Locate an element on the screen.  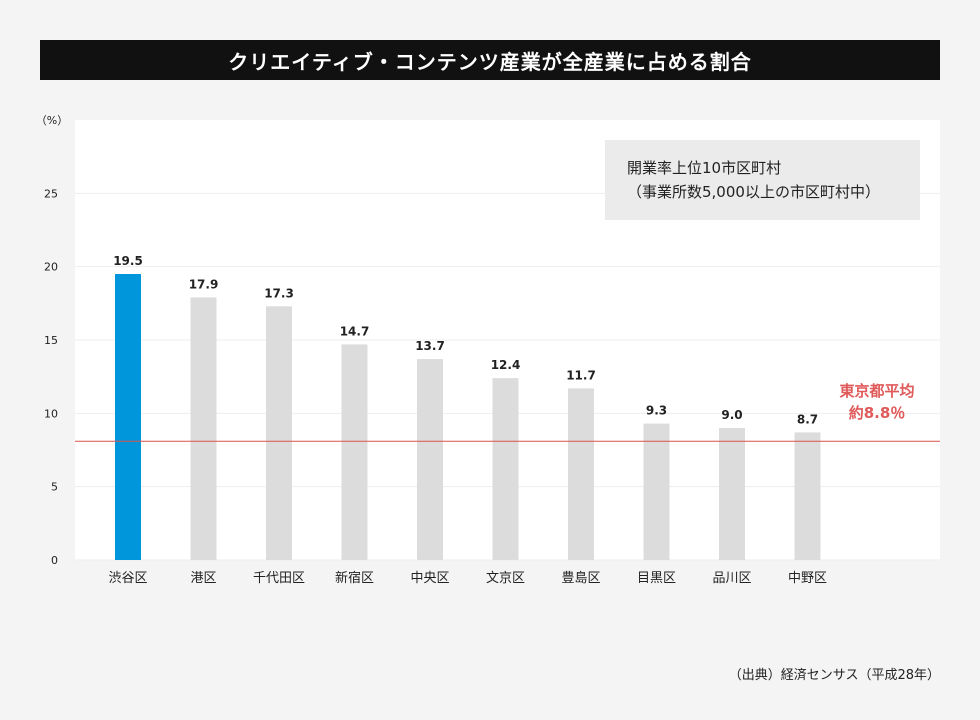
legend-line-2: （事業所数5,000以上の市区町村中） is located at coordinates (753, 192).